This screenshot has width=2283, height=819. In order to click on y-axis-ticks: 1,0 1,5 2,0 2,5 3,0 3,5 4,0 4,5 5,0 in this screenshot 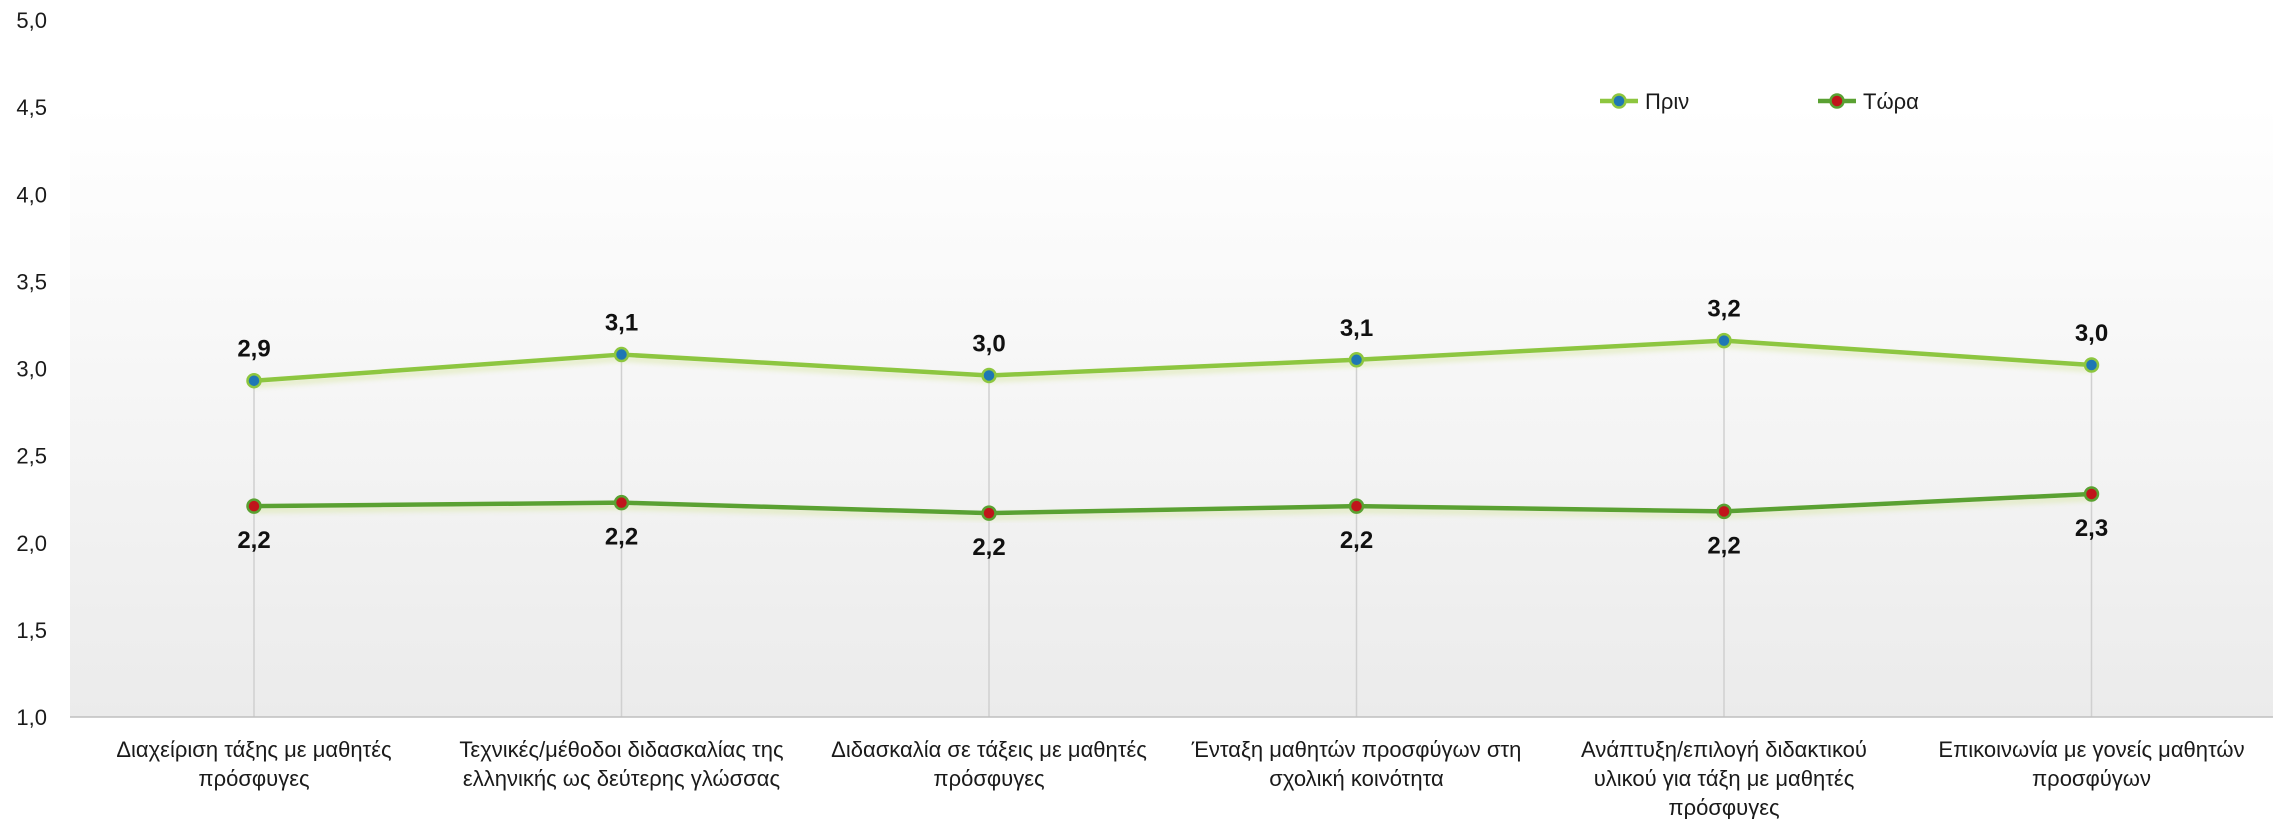, I will do `click(31, 369)`.